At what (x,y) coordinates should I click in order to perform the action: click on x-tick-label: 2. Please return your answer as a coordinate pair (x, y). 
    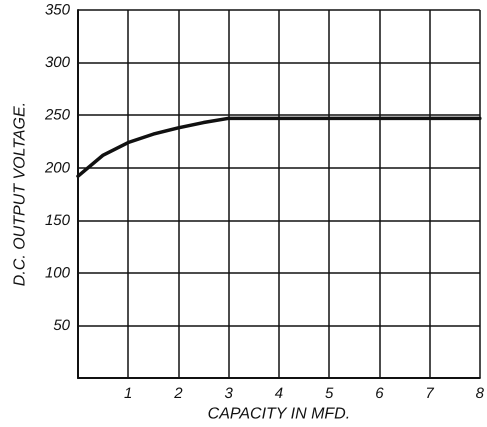
    Looking at the image, I should click on (178, 393).